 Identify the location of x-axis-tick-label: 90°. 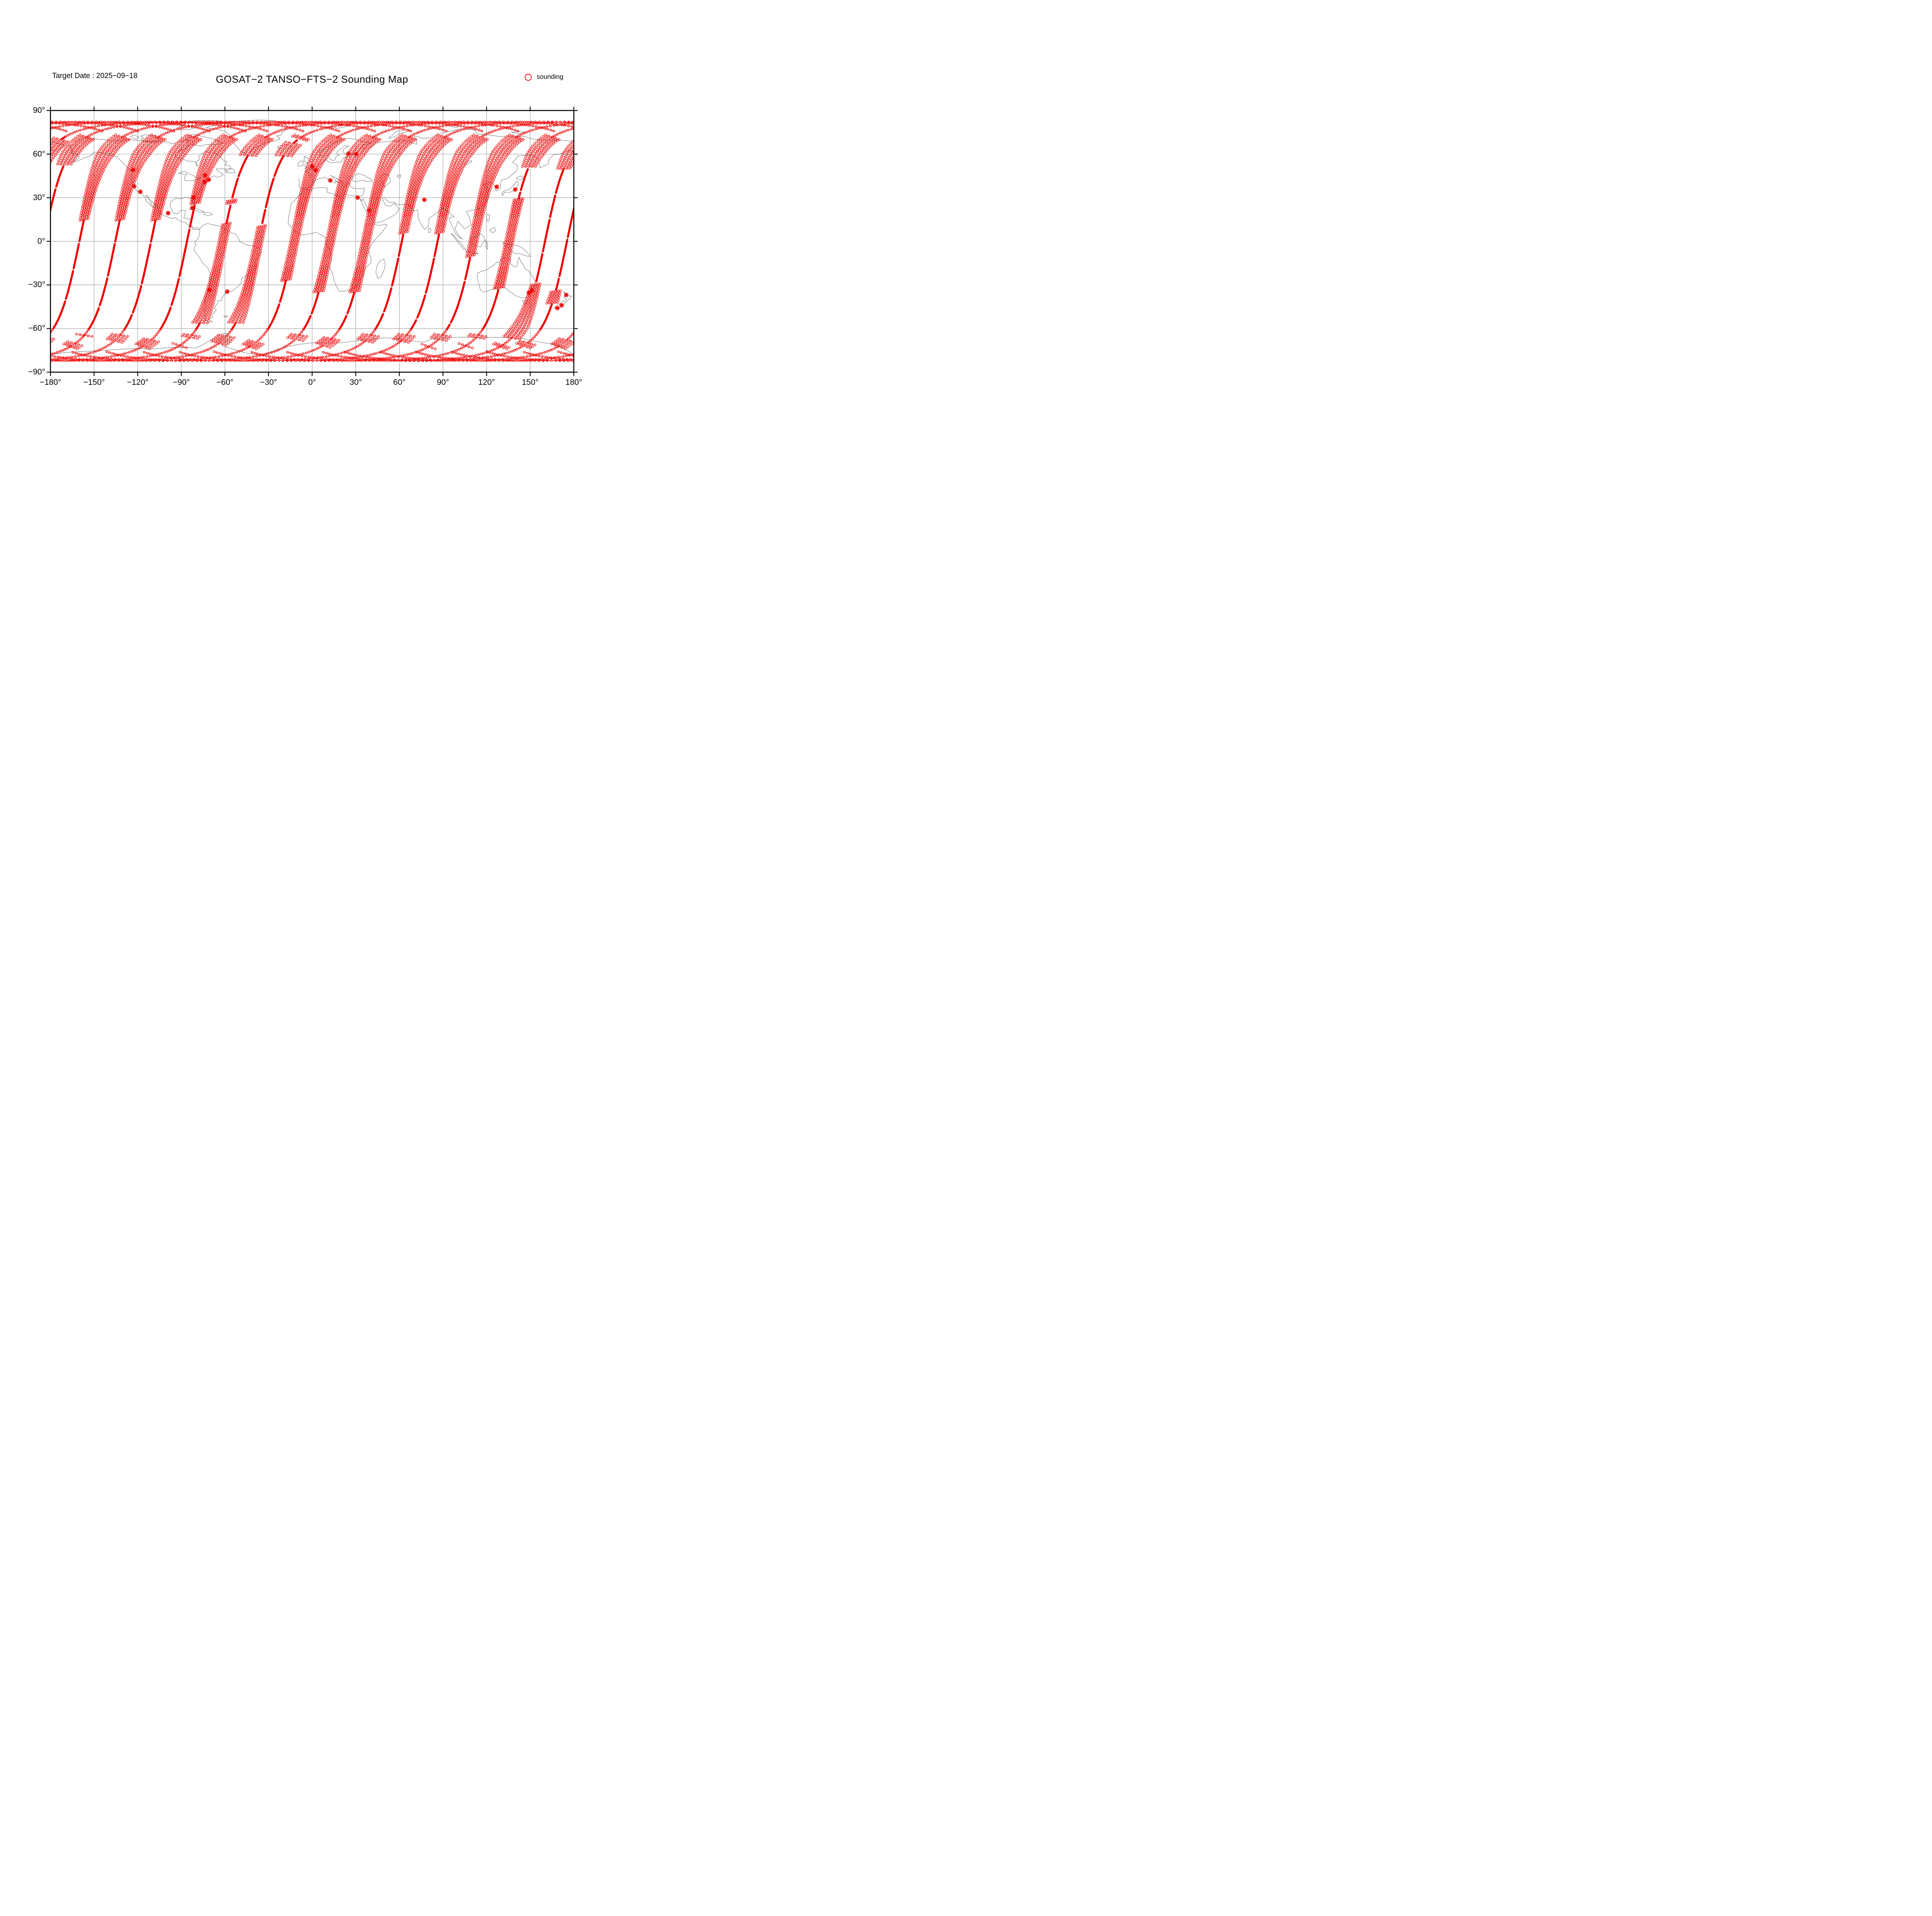
(443, 382).